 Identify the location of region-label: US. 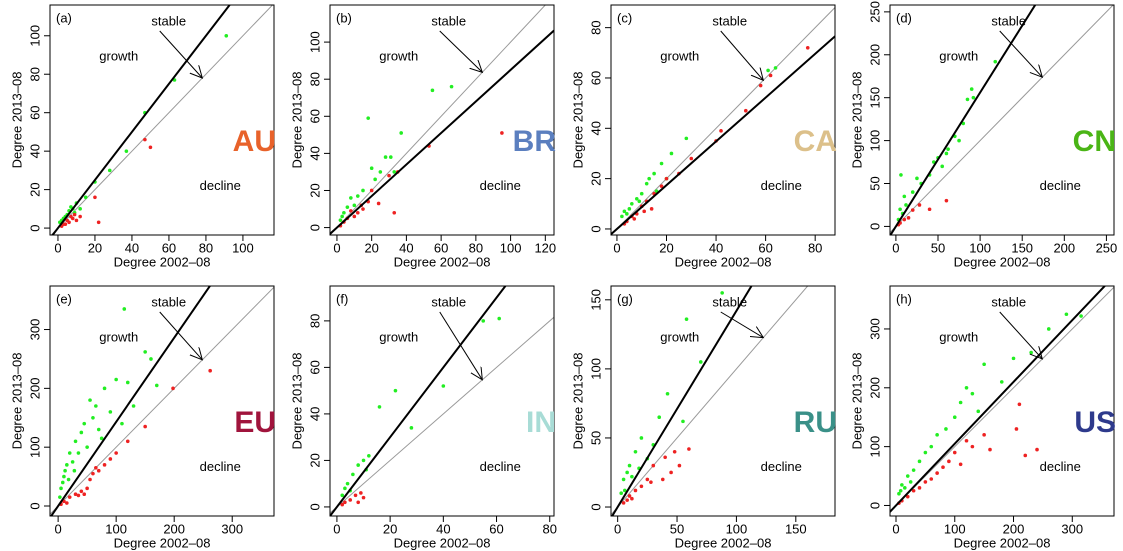
(1095, 422).